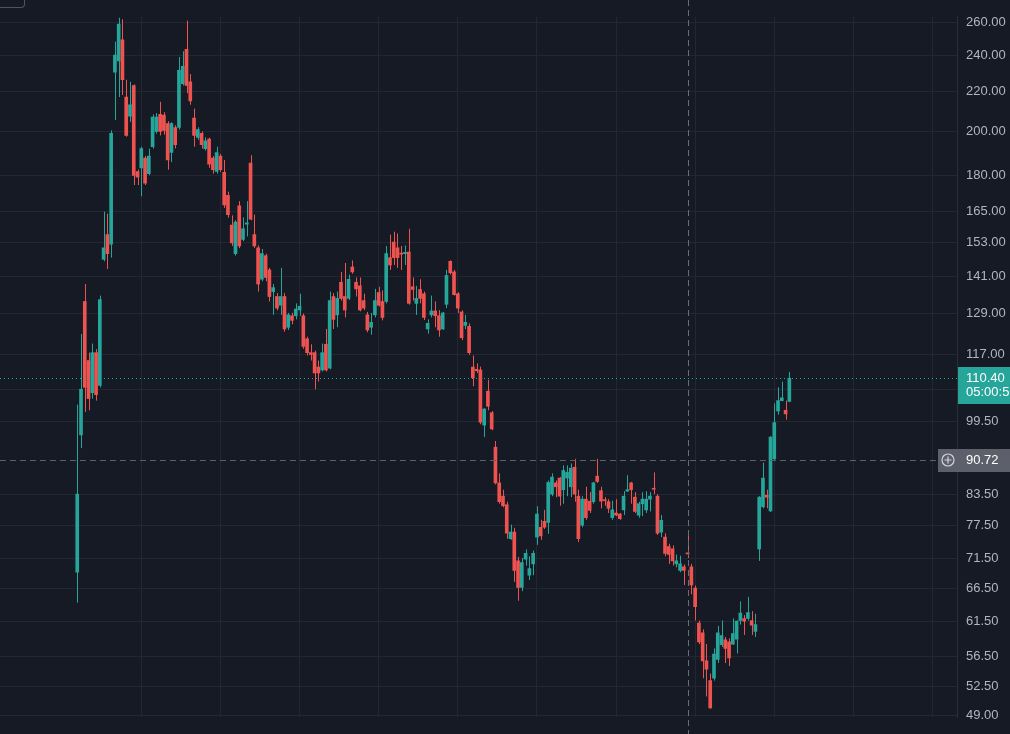  What do you see at coordinates (986, 276) in the screenshot?
I see `y-tick-label: 141.00` at bounding box center [986, 276].